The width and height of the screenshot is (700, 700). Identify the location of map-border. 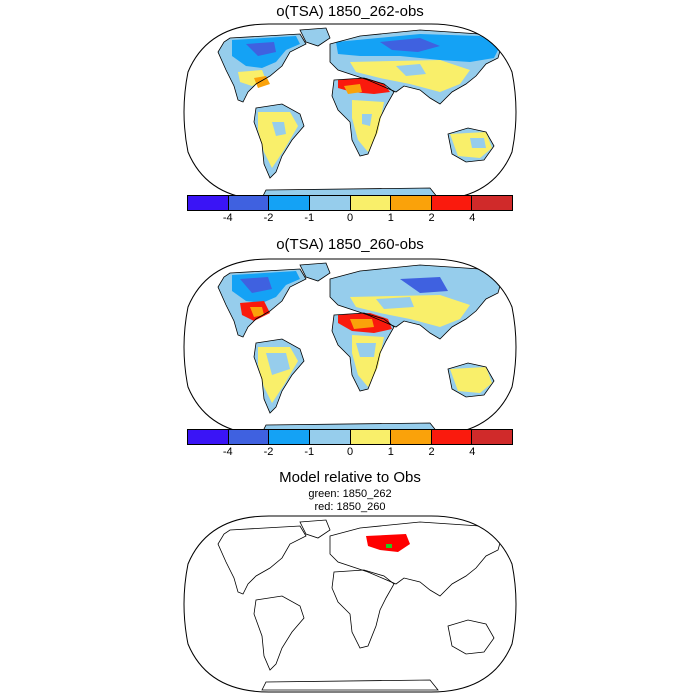
(350, 604).